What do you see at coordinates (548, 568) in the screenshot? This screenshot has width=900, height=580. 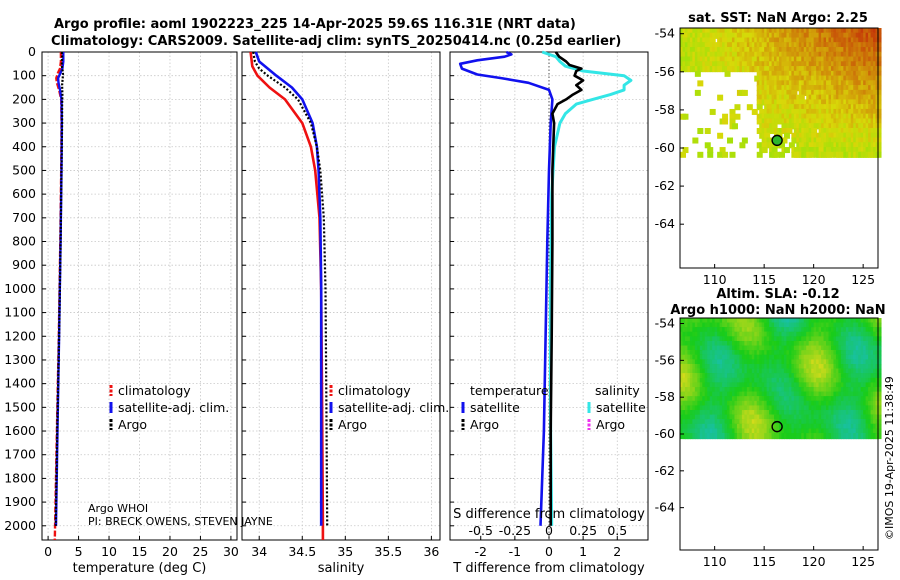 I see `x-axis-label: T difference from climatology` at bounding box center [548, 568].